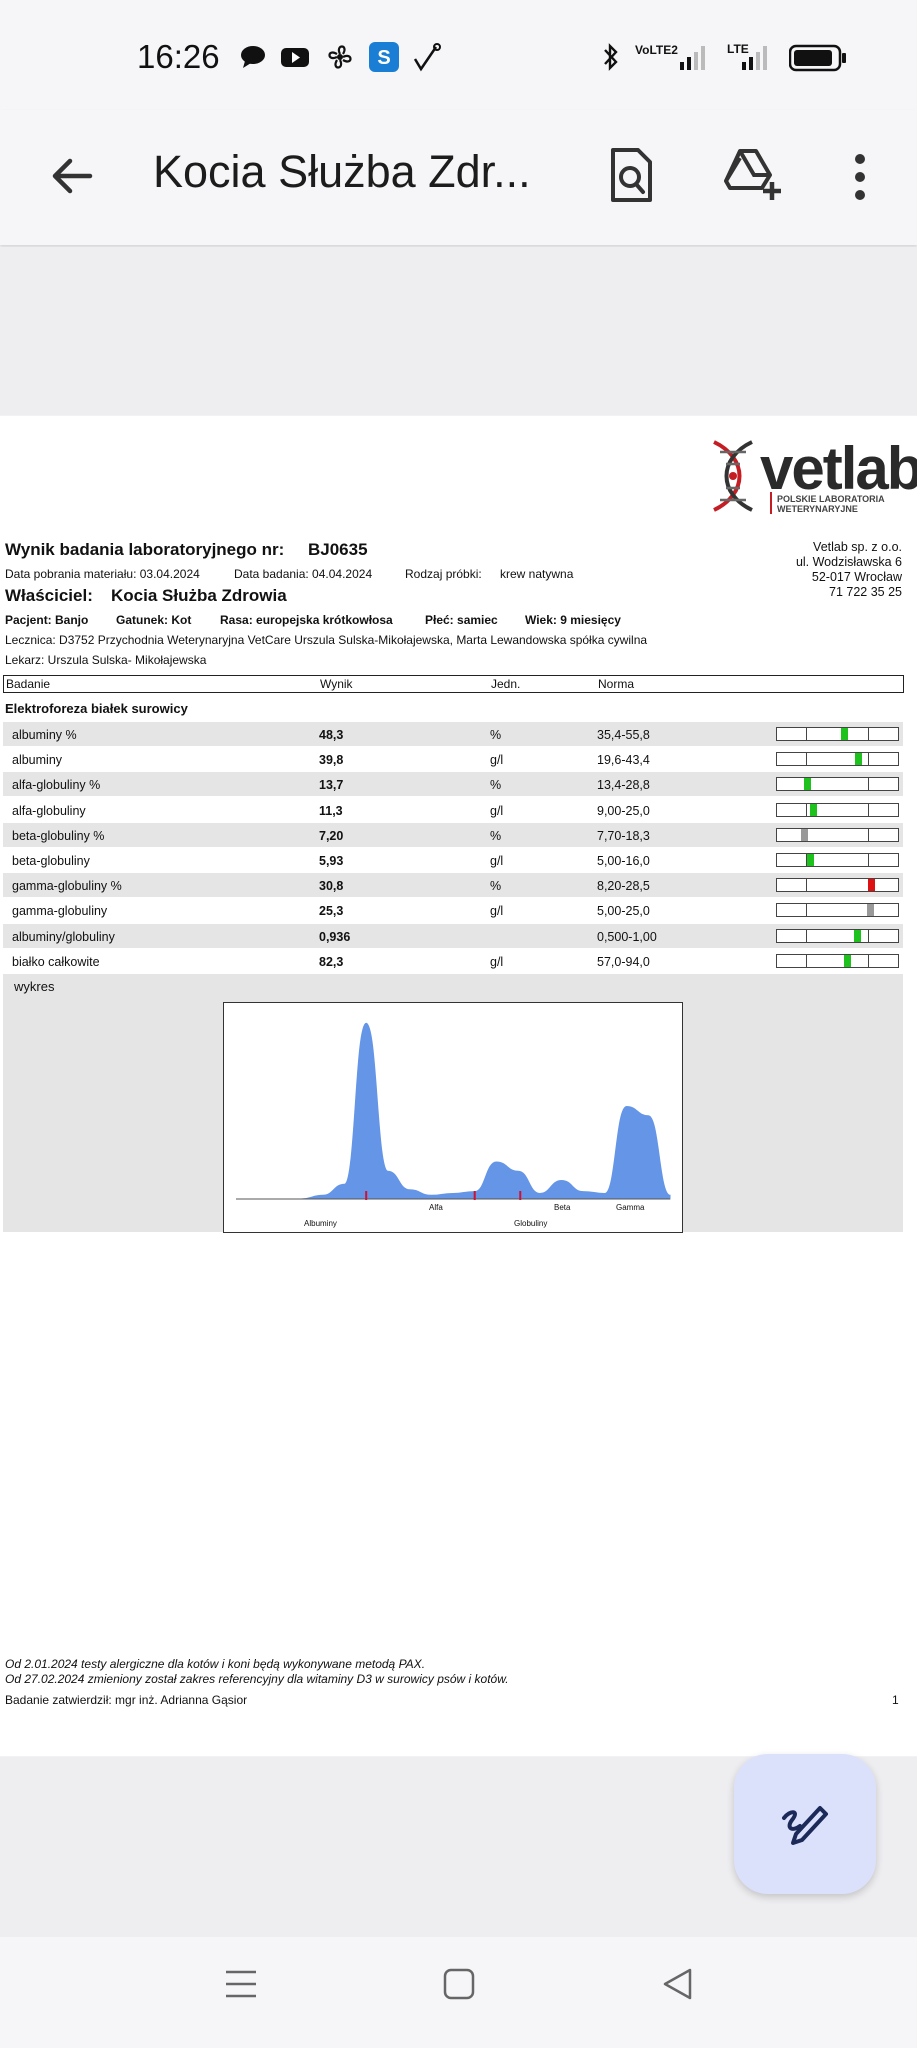  Describe the element at coordinates (623, 810) in the screenshot. I see `row-norm: 9,00-25,0` at that location.